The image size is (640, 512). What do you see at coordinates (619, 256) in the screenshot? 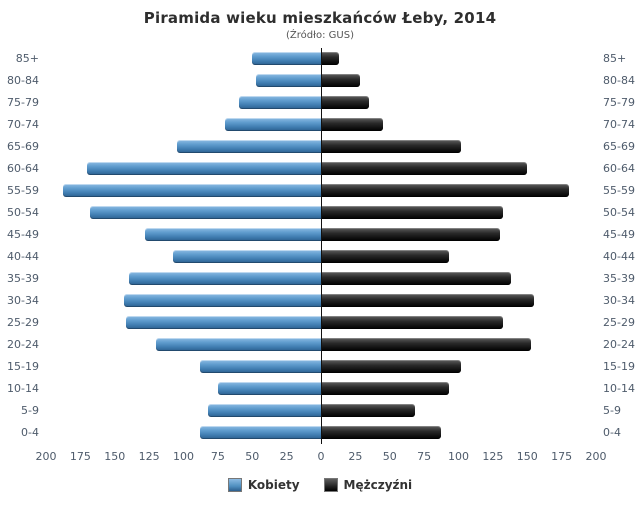
I see `age-label-right: 40-44` at bounding box center [619, 256].